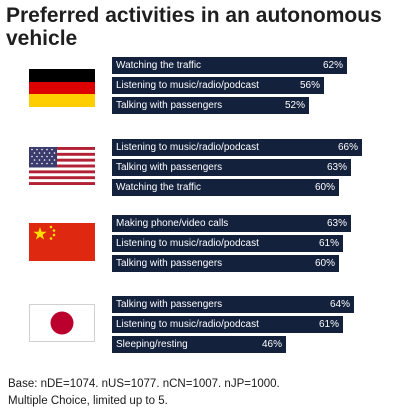 The height and width of the screenshot is (417, 400). Describe the element at coordinates (231, 223) in the screenshot. I see `bar: Making phone/video calls 63%` at that location.